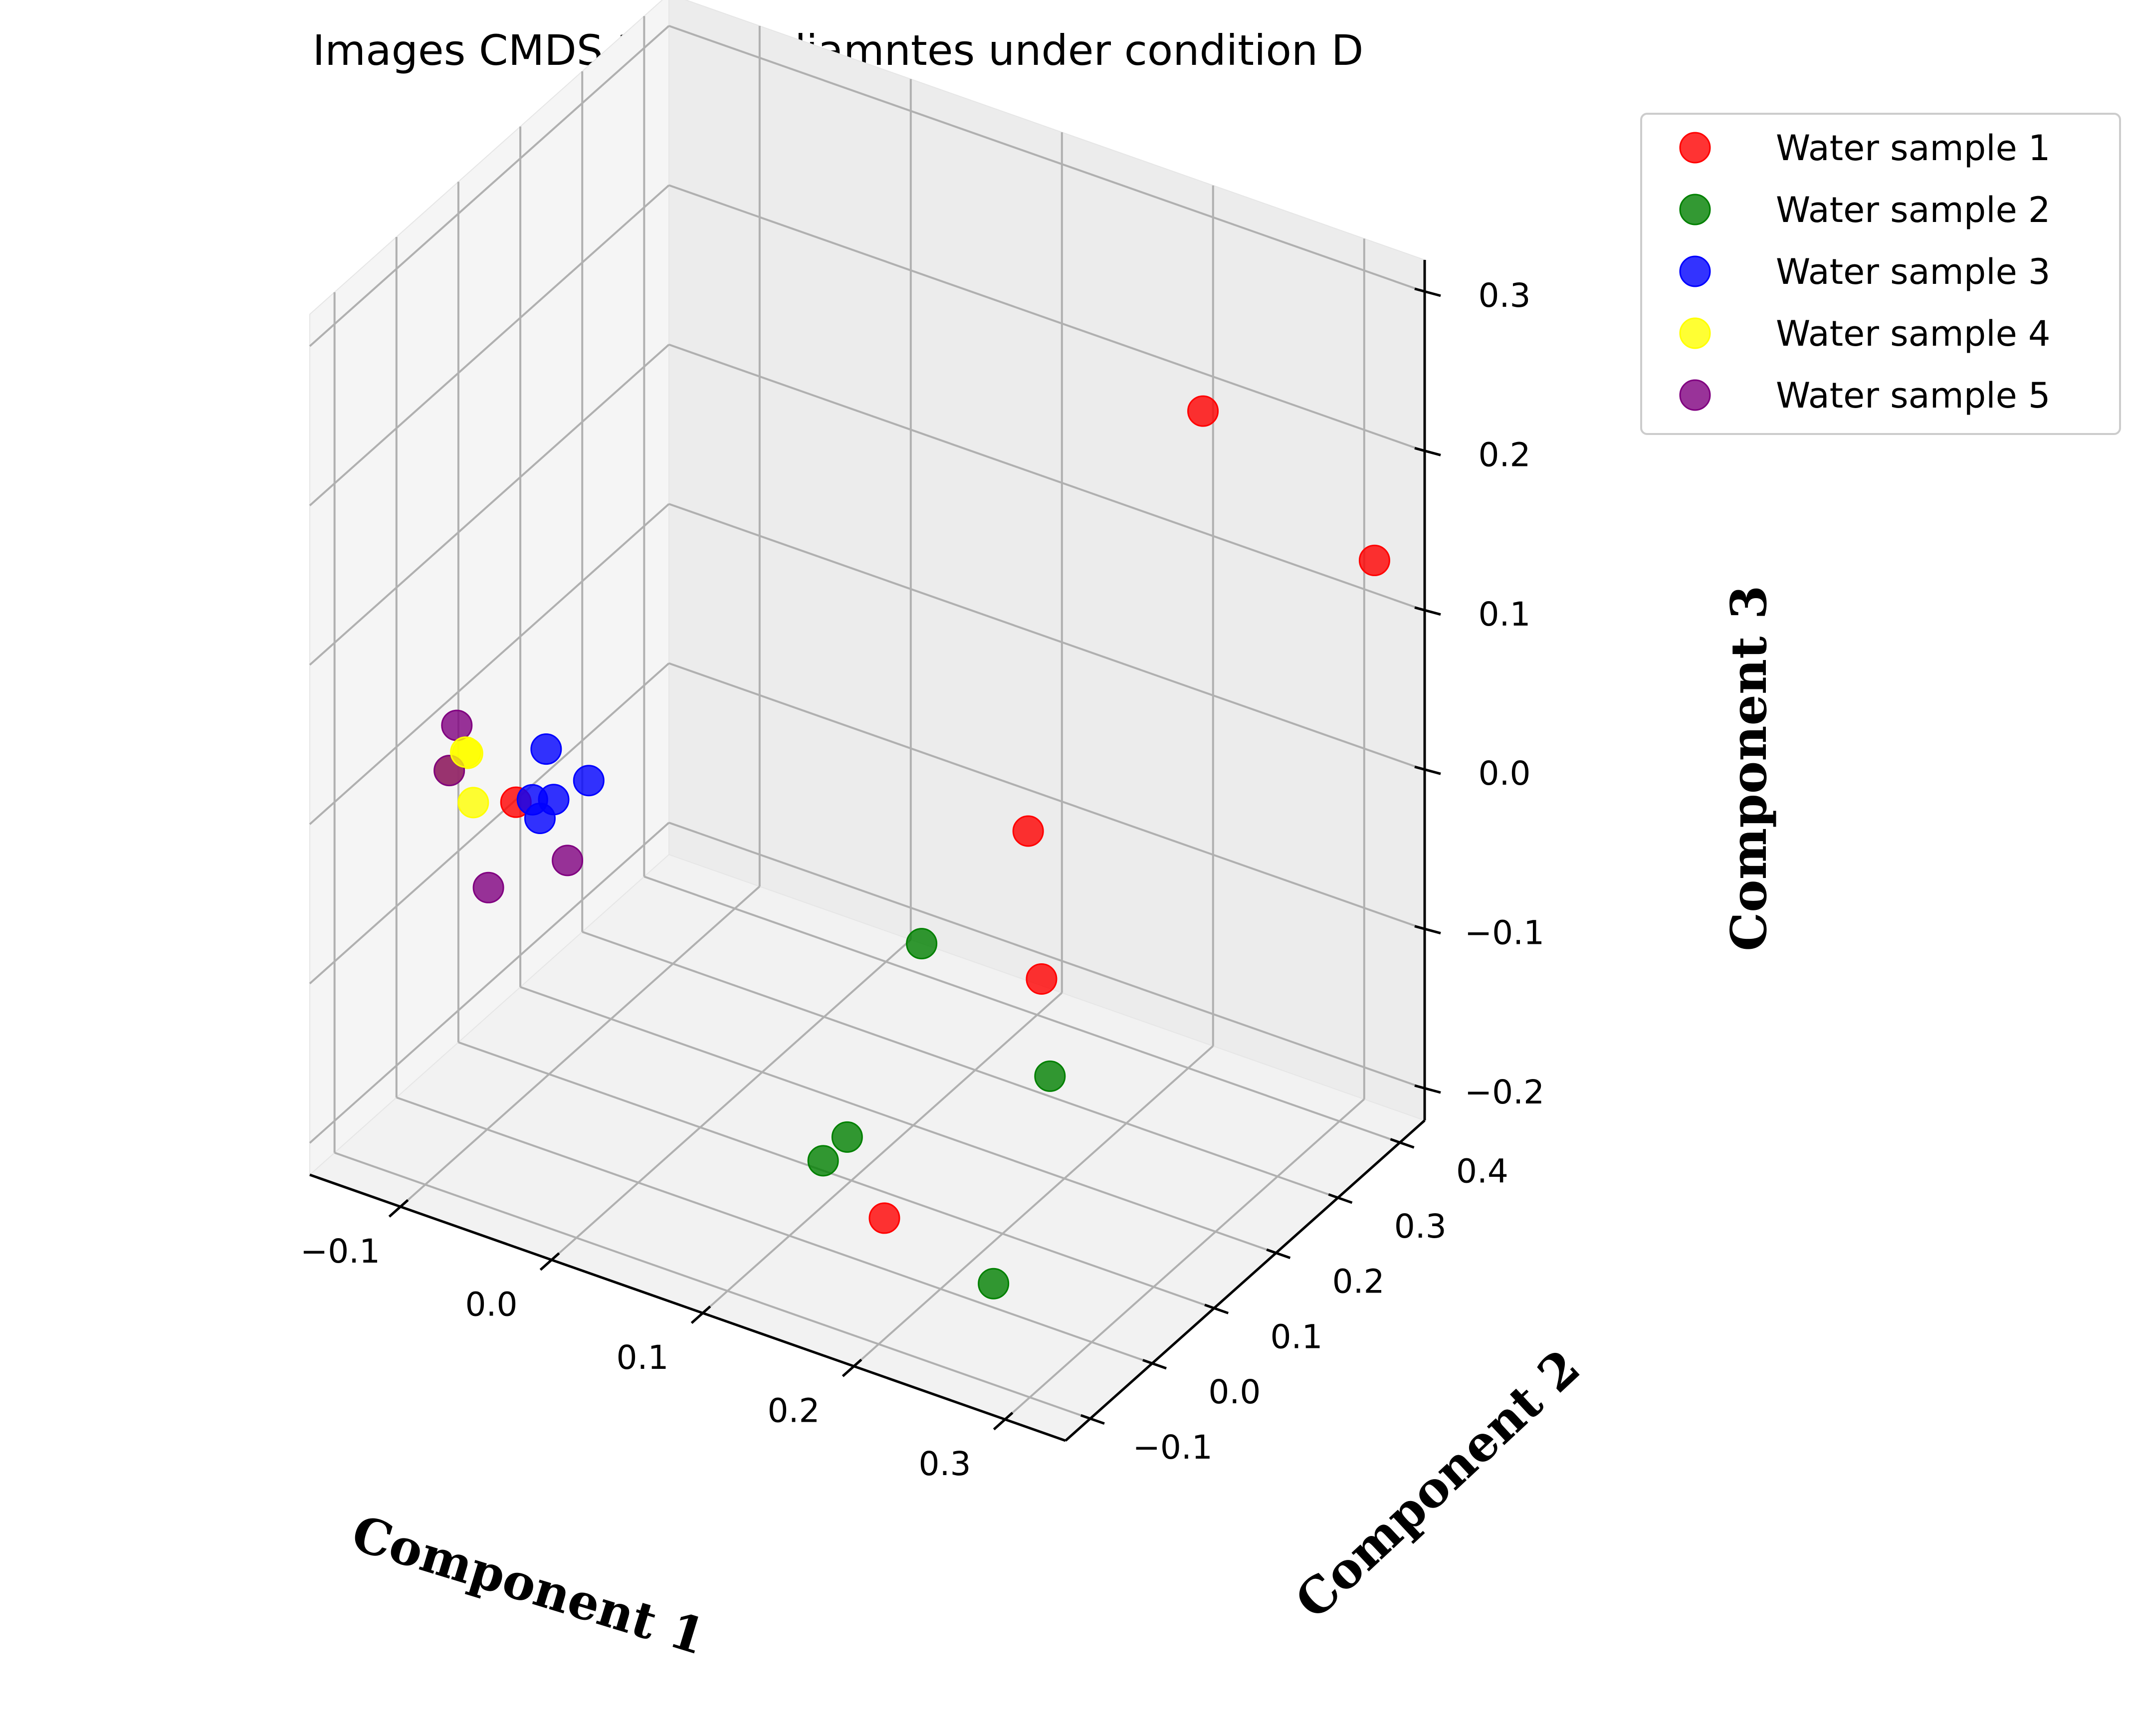 This screenshot has width=2136, height=1736. Describe the element at coordinates (1505, 933) in the screenshot. I see `z-tick-label: −0.1` at that location.